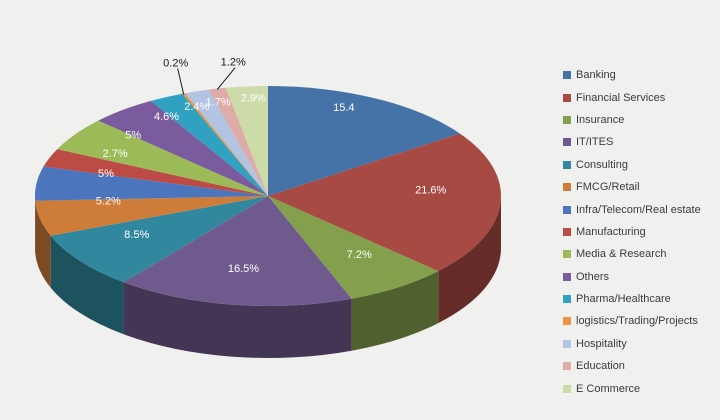 The width and height of the screenshot is (720, 420). Describe the element at coordinates (233, 63) in the screenshot. I see `slice-label: 1.2%` at that location.